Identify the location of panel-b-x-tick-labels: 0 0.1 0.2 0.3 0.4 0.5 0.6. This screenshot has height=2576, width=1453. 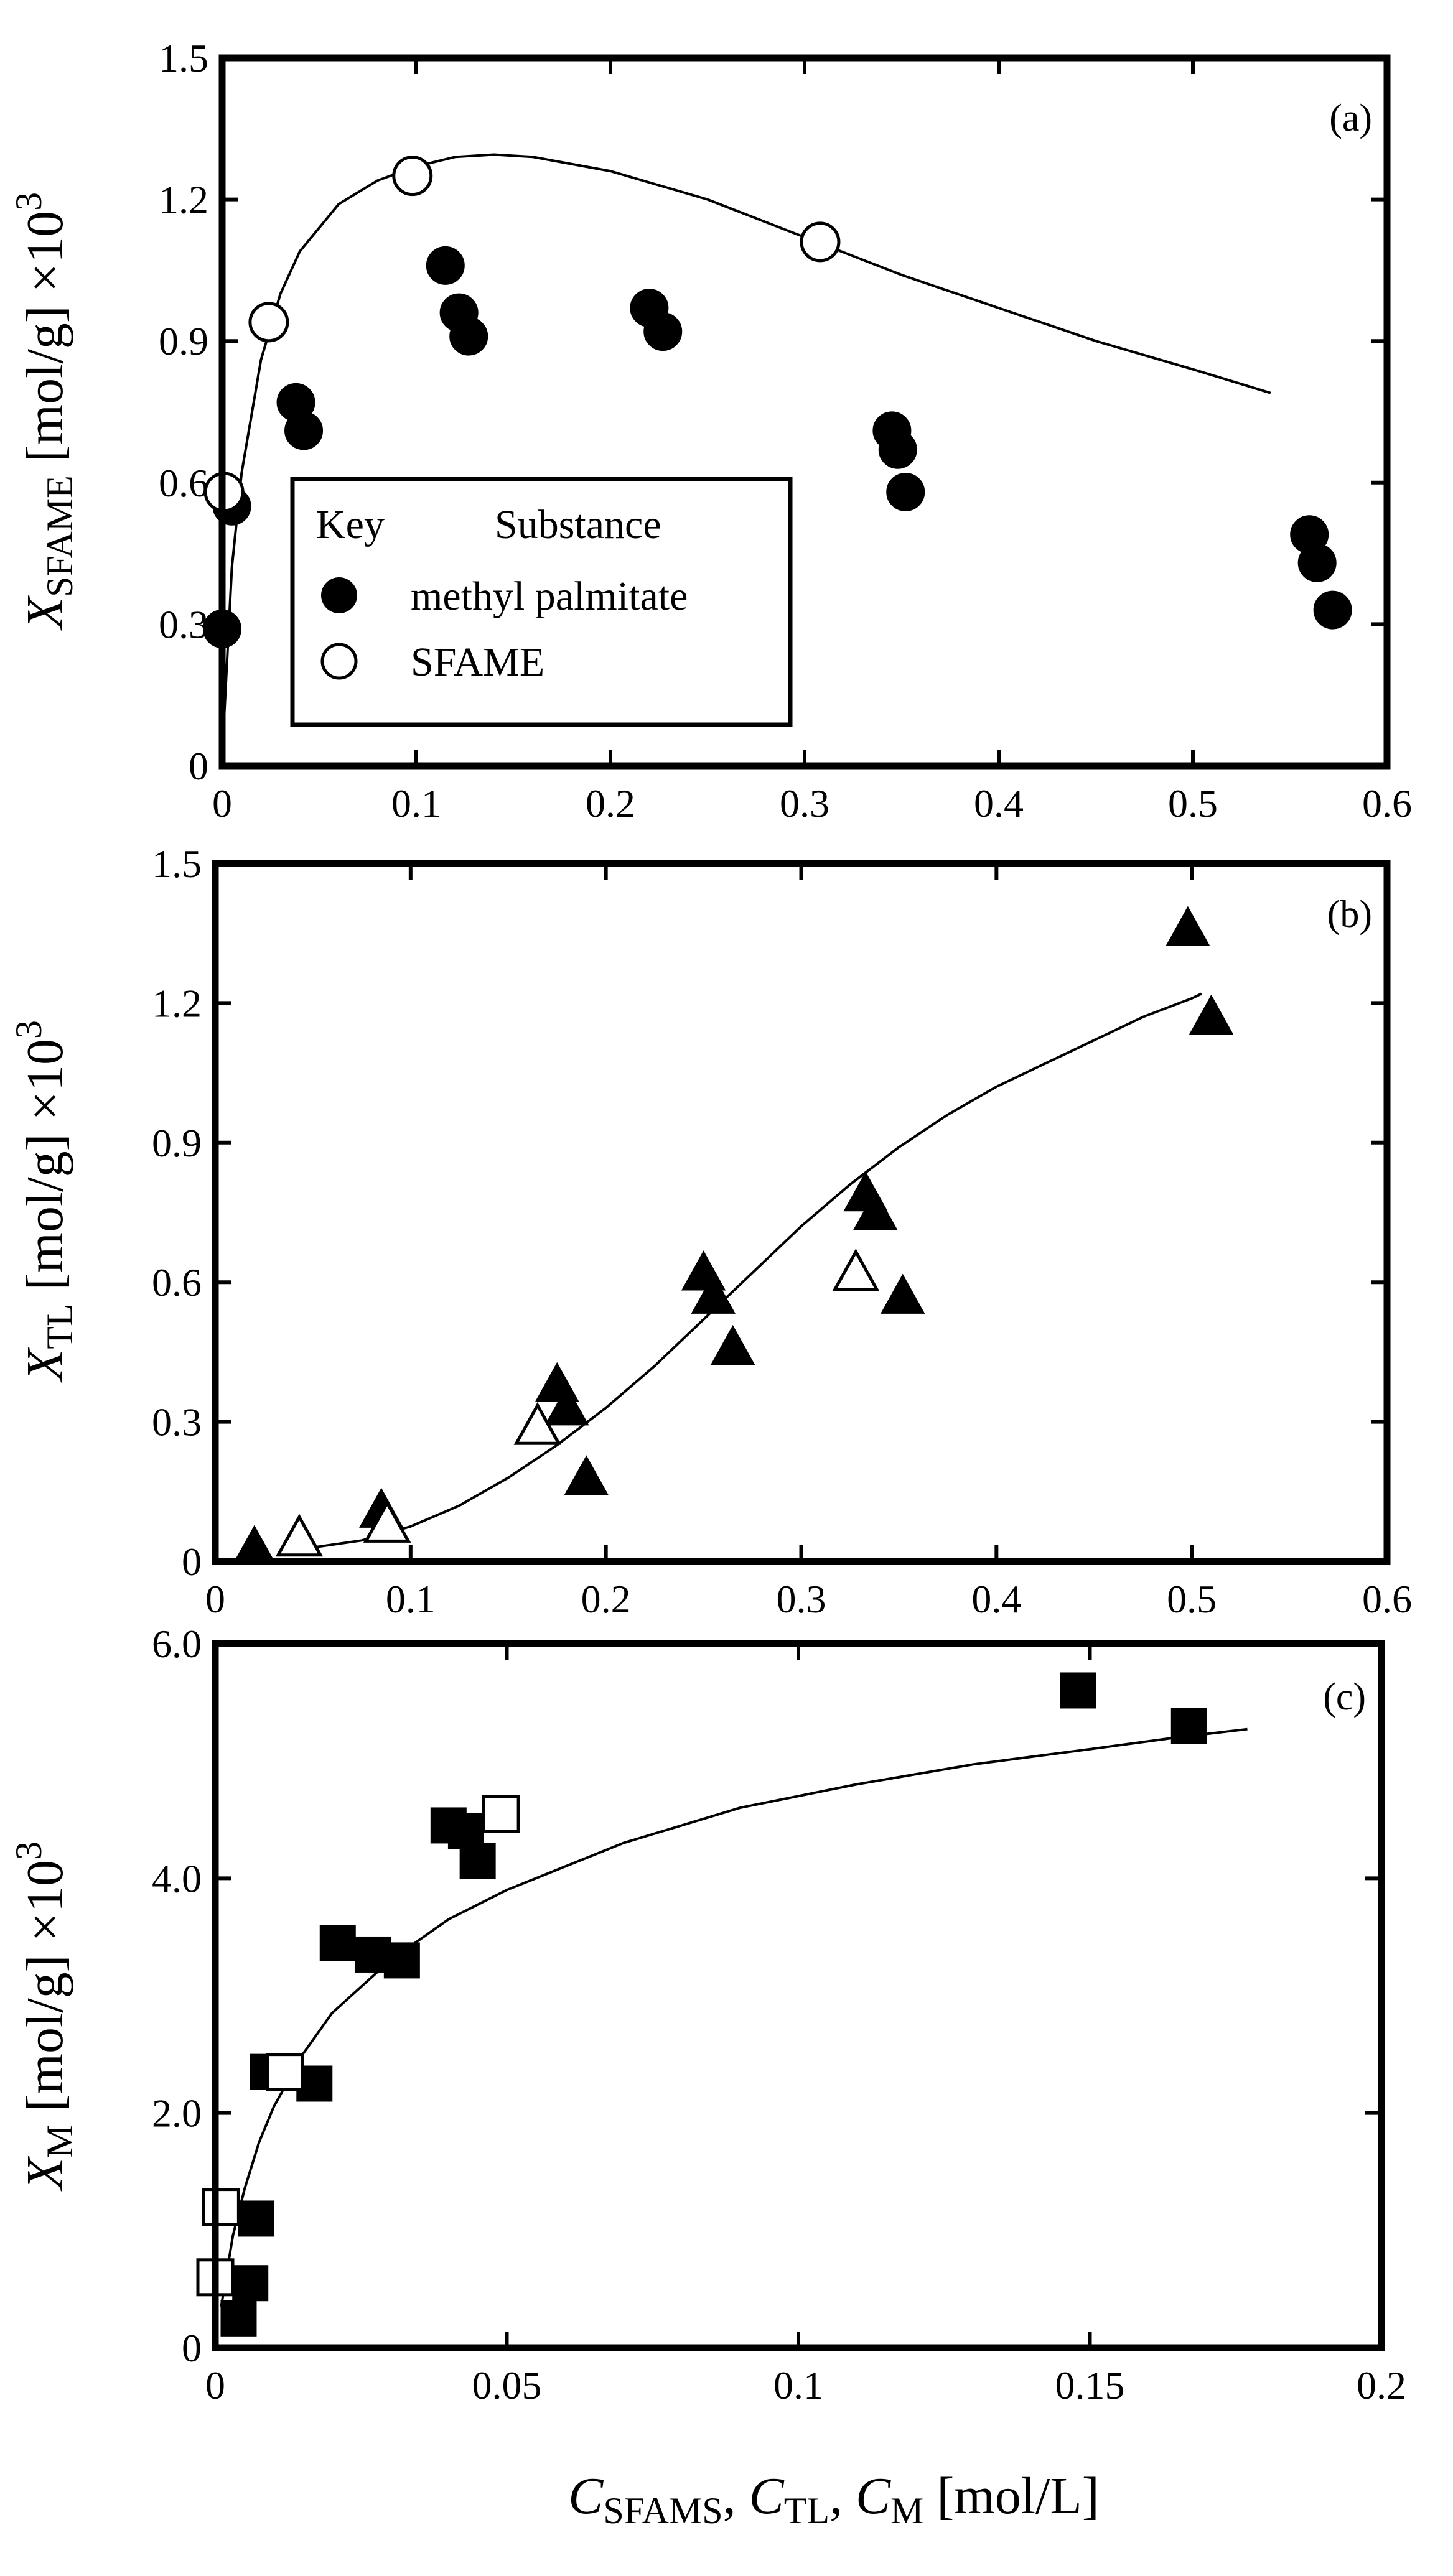
(809, 1599).